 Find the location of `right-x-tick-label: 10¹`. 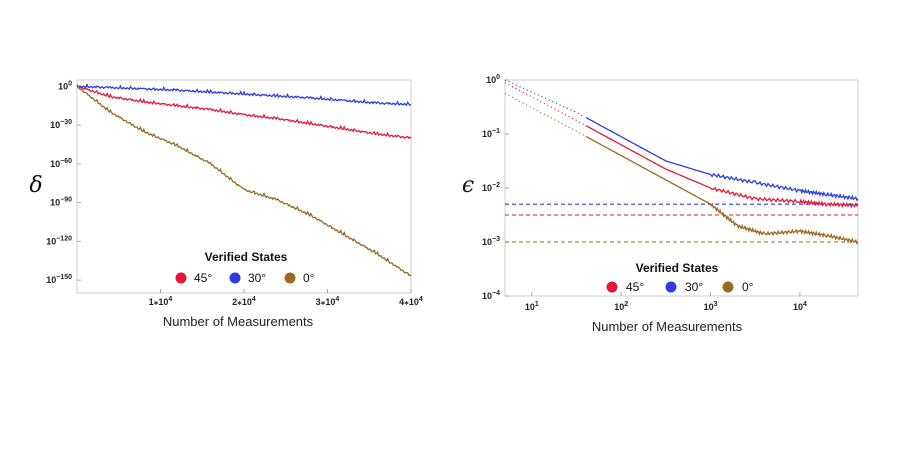

right-x-tick-label: 10¹ is located at coordinates (532, 306).